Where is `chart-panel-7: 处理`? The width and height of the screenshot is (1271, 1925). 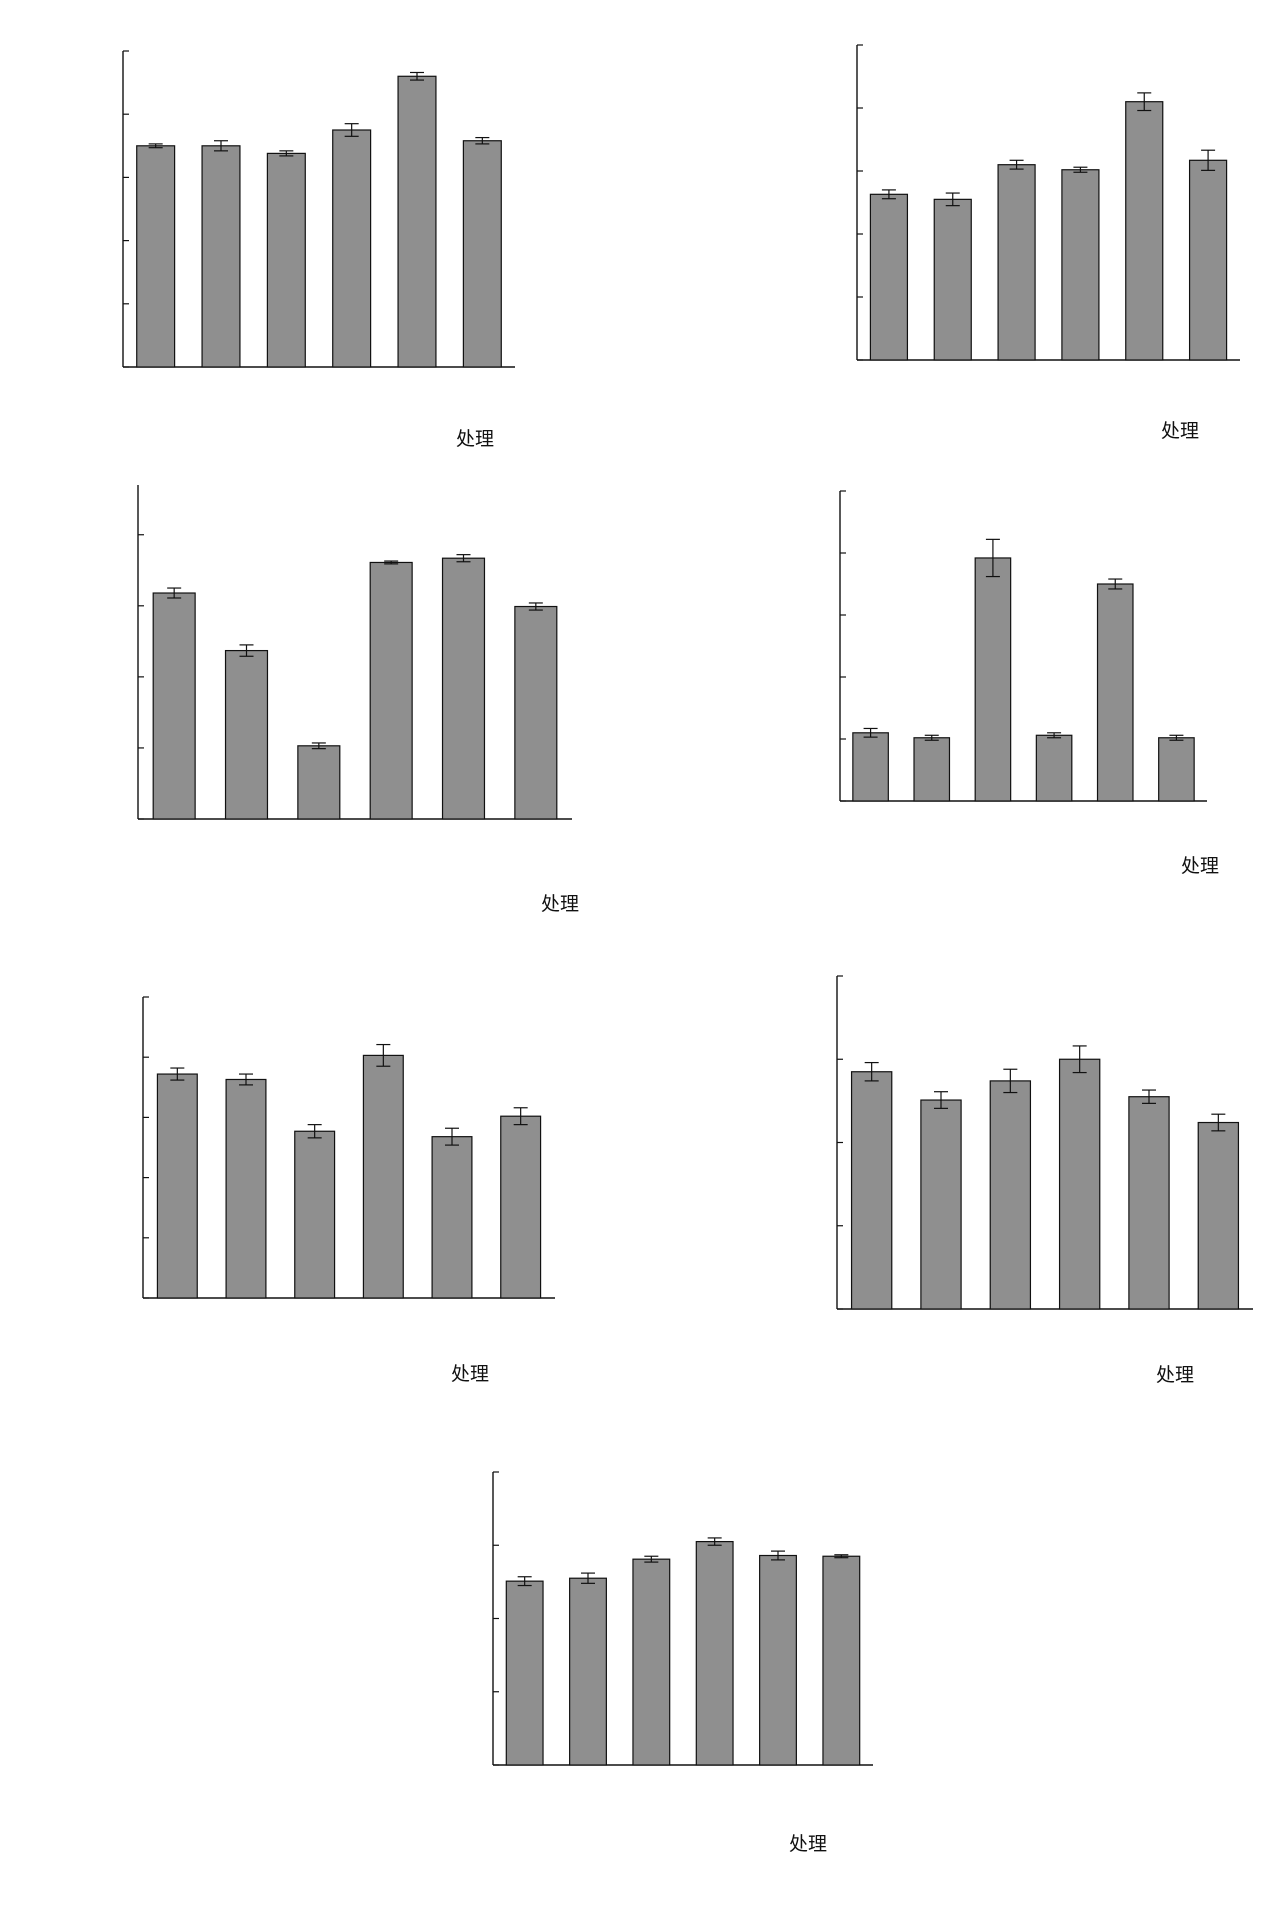
chart-panel-7: 处理 is located at coordinates (648, 1660).